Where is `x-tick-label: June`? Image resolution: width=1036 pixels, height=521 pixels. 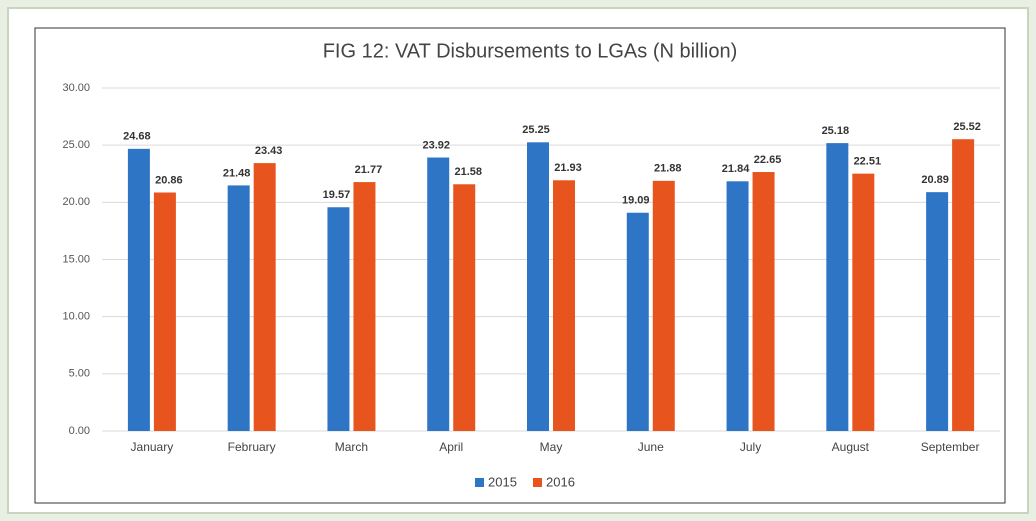
x-tick-label: June is located at coordinates (651, 447).